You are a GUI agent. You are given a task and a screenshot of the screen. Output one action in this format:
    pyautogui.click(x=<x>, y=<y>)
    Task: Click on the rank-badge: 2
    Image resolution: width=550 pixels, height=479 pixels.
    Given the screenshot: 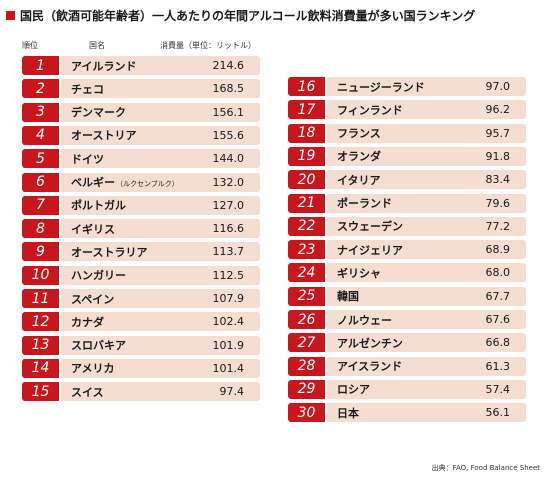 What is the action you would take?
    pyautogui.click(x=40, y=89)
    